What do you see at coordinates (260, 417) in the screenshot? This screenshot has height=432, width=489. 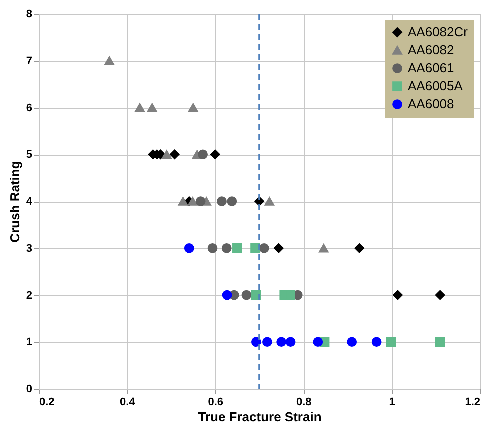 I see `x-axis-title: True Fracture Strain` at bounding box center [260, 417].